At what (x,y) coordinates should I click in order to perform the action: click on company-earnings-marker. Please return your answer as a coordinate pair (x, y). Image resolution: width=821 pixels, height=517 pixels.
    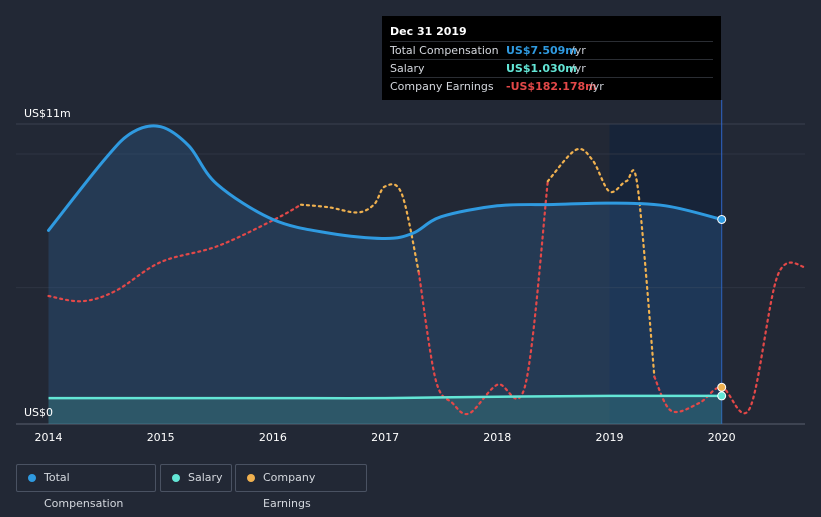
    Looking at the image, I should click on (722, 387).